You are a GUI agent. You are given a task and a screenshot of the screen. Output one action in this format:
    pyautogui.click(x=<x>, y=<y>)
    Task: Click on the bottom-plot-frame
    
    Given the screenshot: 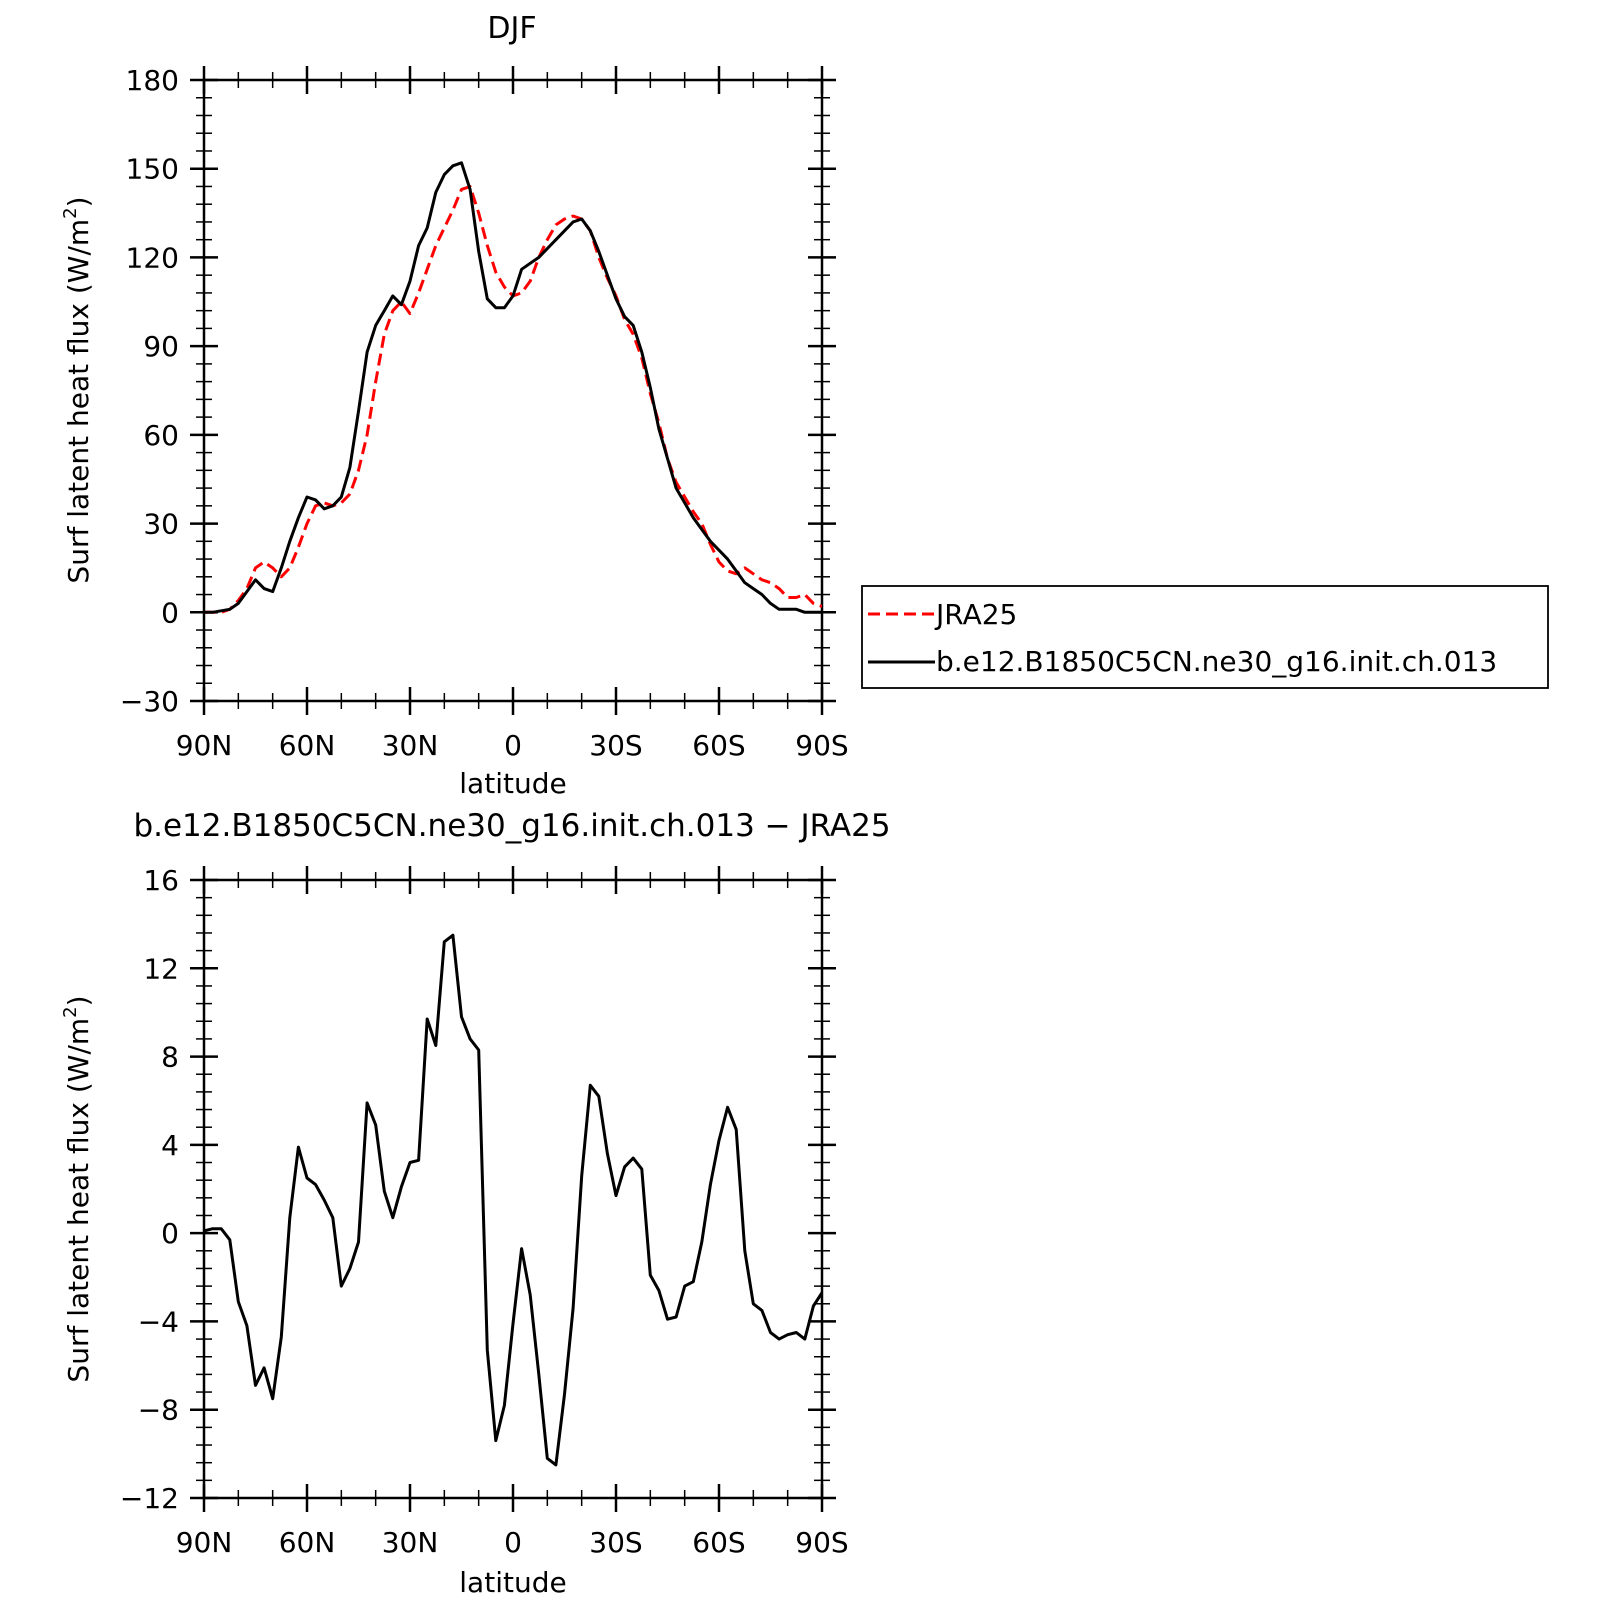 What is the action you would take?
    pyautogui.click(x=513, y=1189)
    